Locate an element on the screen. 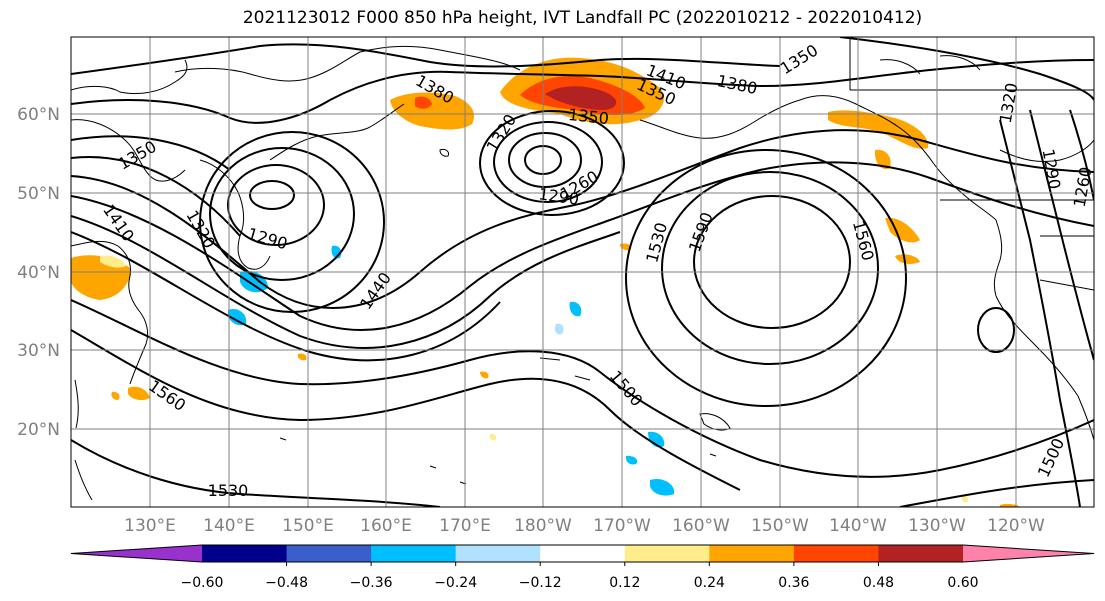 The width and height of the screenshot is (1105, 601). colorbar-tick-label: −0.36 is located at coordinates (371, 583).